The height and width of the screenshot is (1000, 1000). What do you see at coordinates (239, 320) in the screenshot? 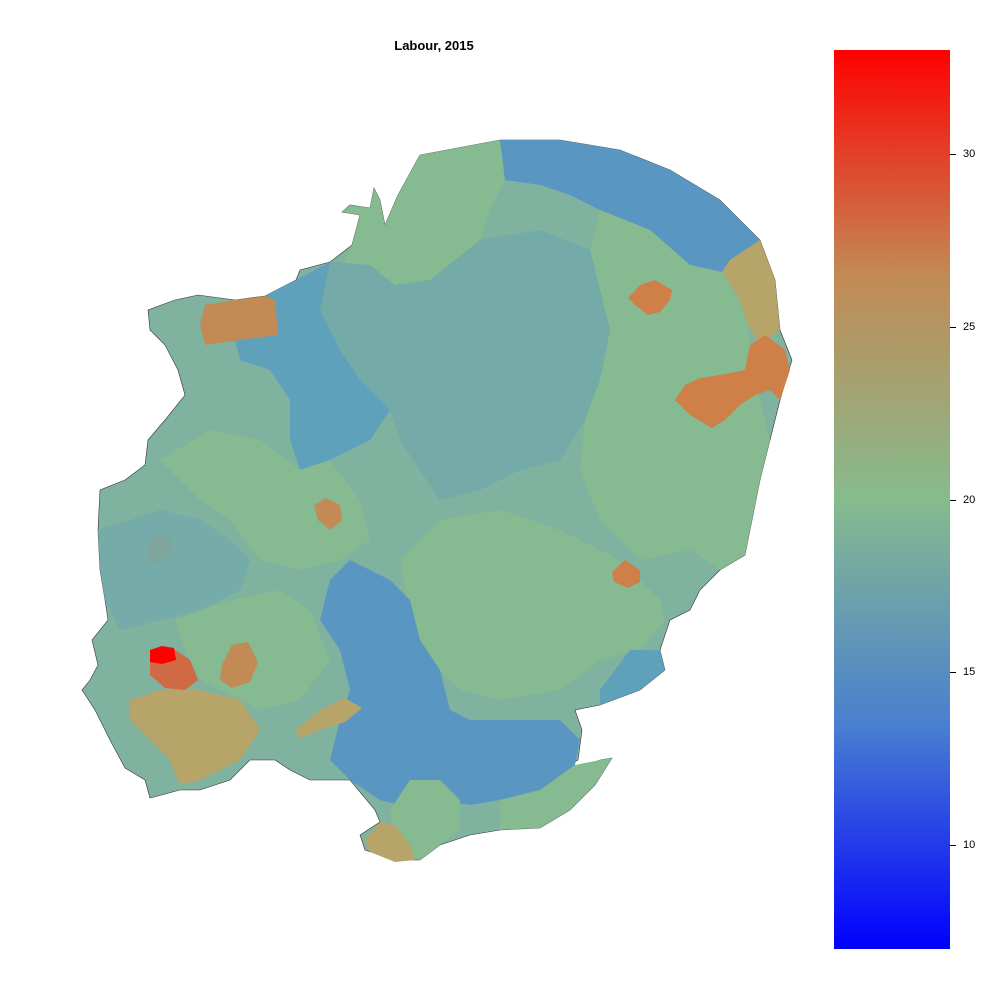
I see `region-northwest-orange` at bounding box center [239, 320].